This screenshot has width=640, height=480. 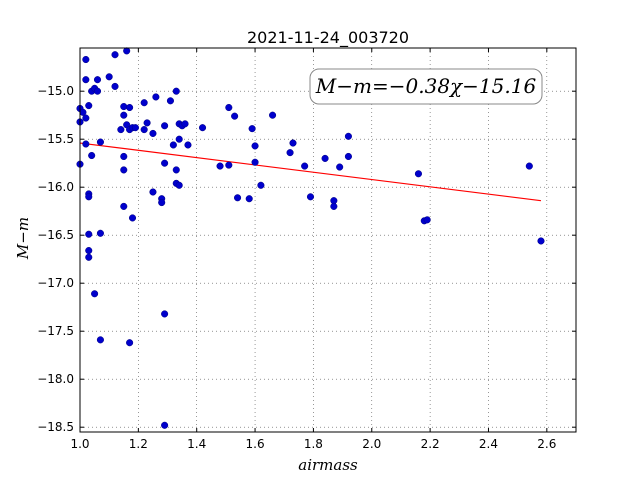 What do you see at coordinates (55, 283) in the screenshot?
I see `y-tick-label: −17.0` at bounding box center [55, 283].